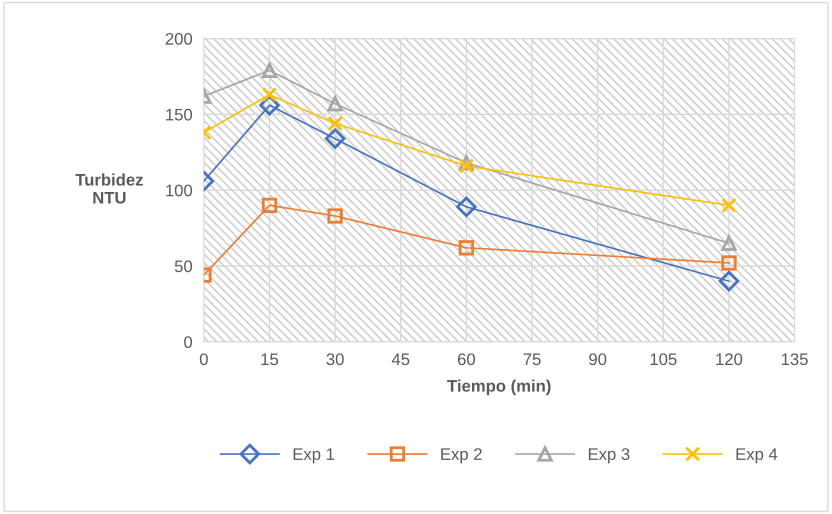 The image size is (832, 514). I want to click on legend-label: Exp 1, so click(314, 456).